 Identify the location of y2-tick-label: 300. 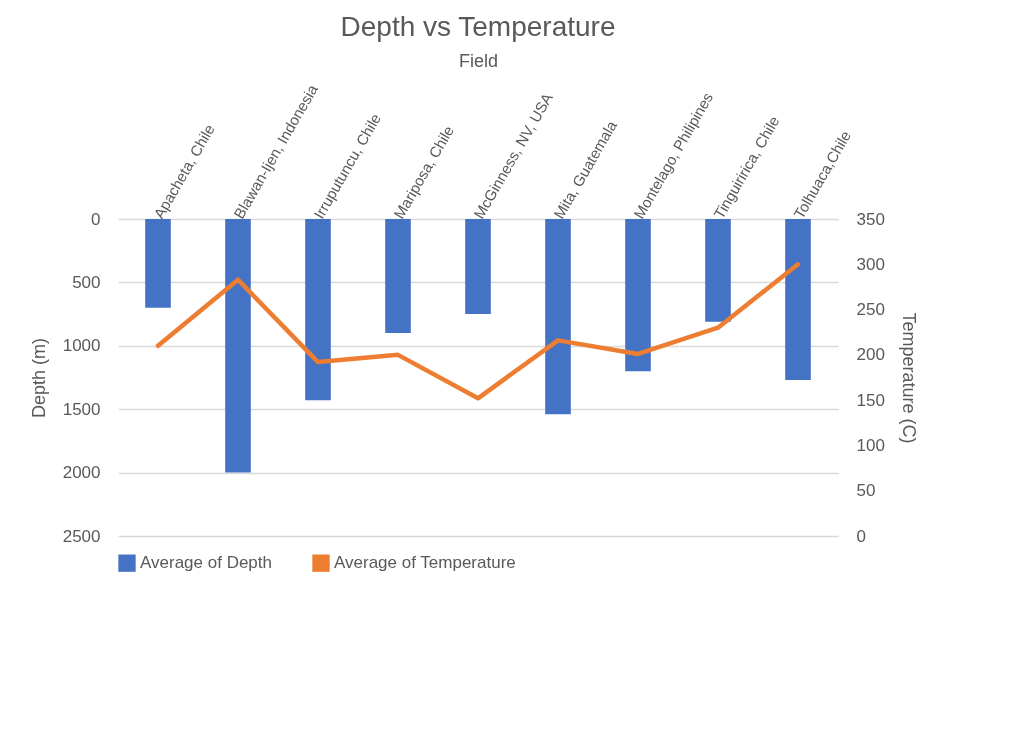
(870, 264).